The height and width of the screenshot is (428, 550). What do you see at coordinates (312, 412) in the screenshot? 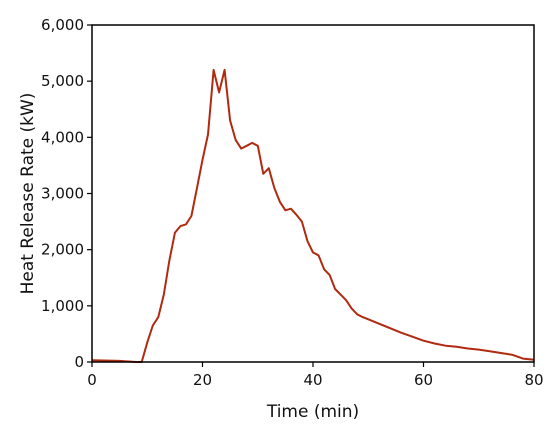
I see `x-axis-label: Time (min)` at bounding box center [312, 412].